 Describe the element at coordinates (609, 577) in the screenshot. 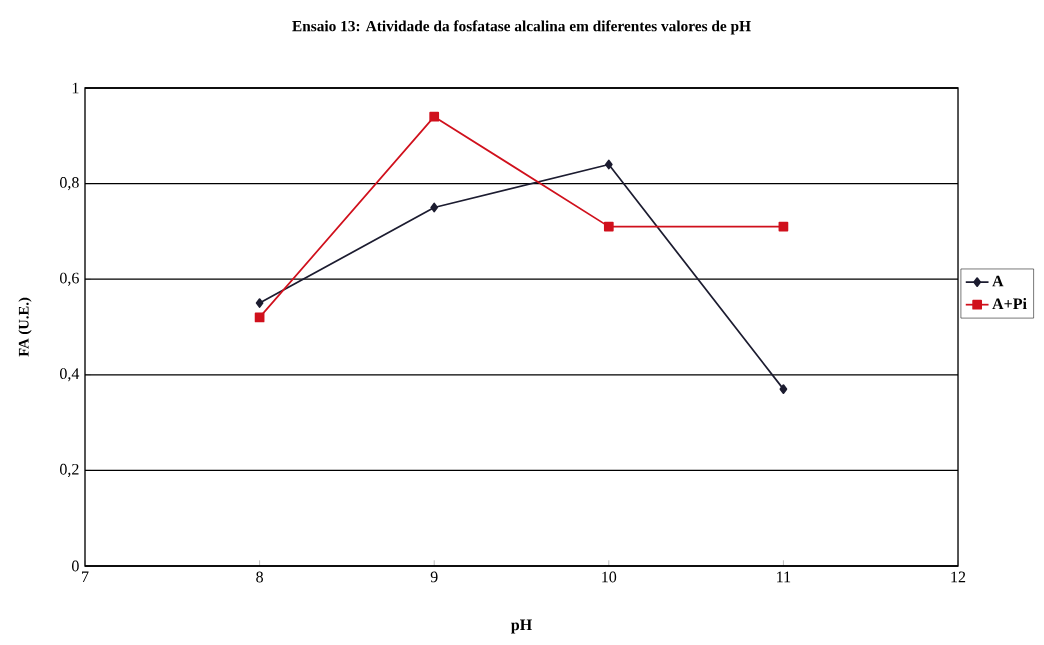

I see `x-tick-label: 10` at that location.